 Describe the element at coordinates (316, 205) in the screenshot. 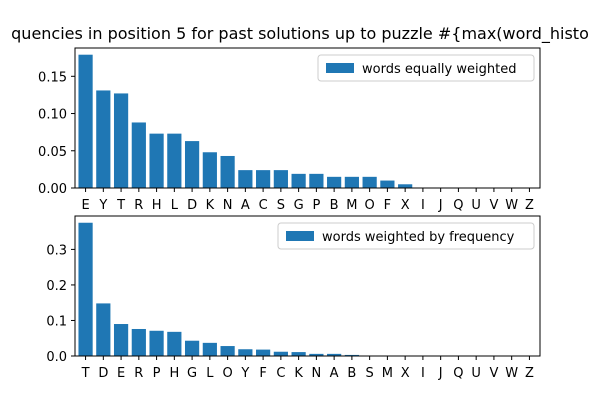

I see `x-tick-label: P` at that location.